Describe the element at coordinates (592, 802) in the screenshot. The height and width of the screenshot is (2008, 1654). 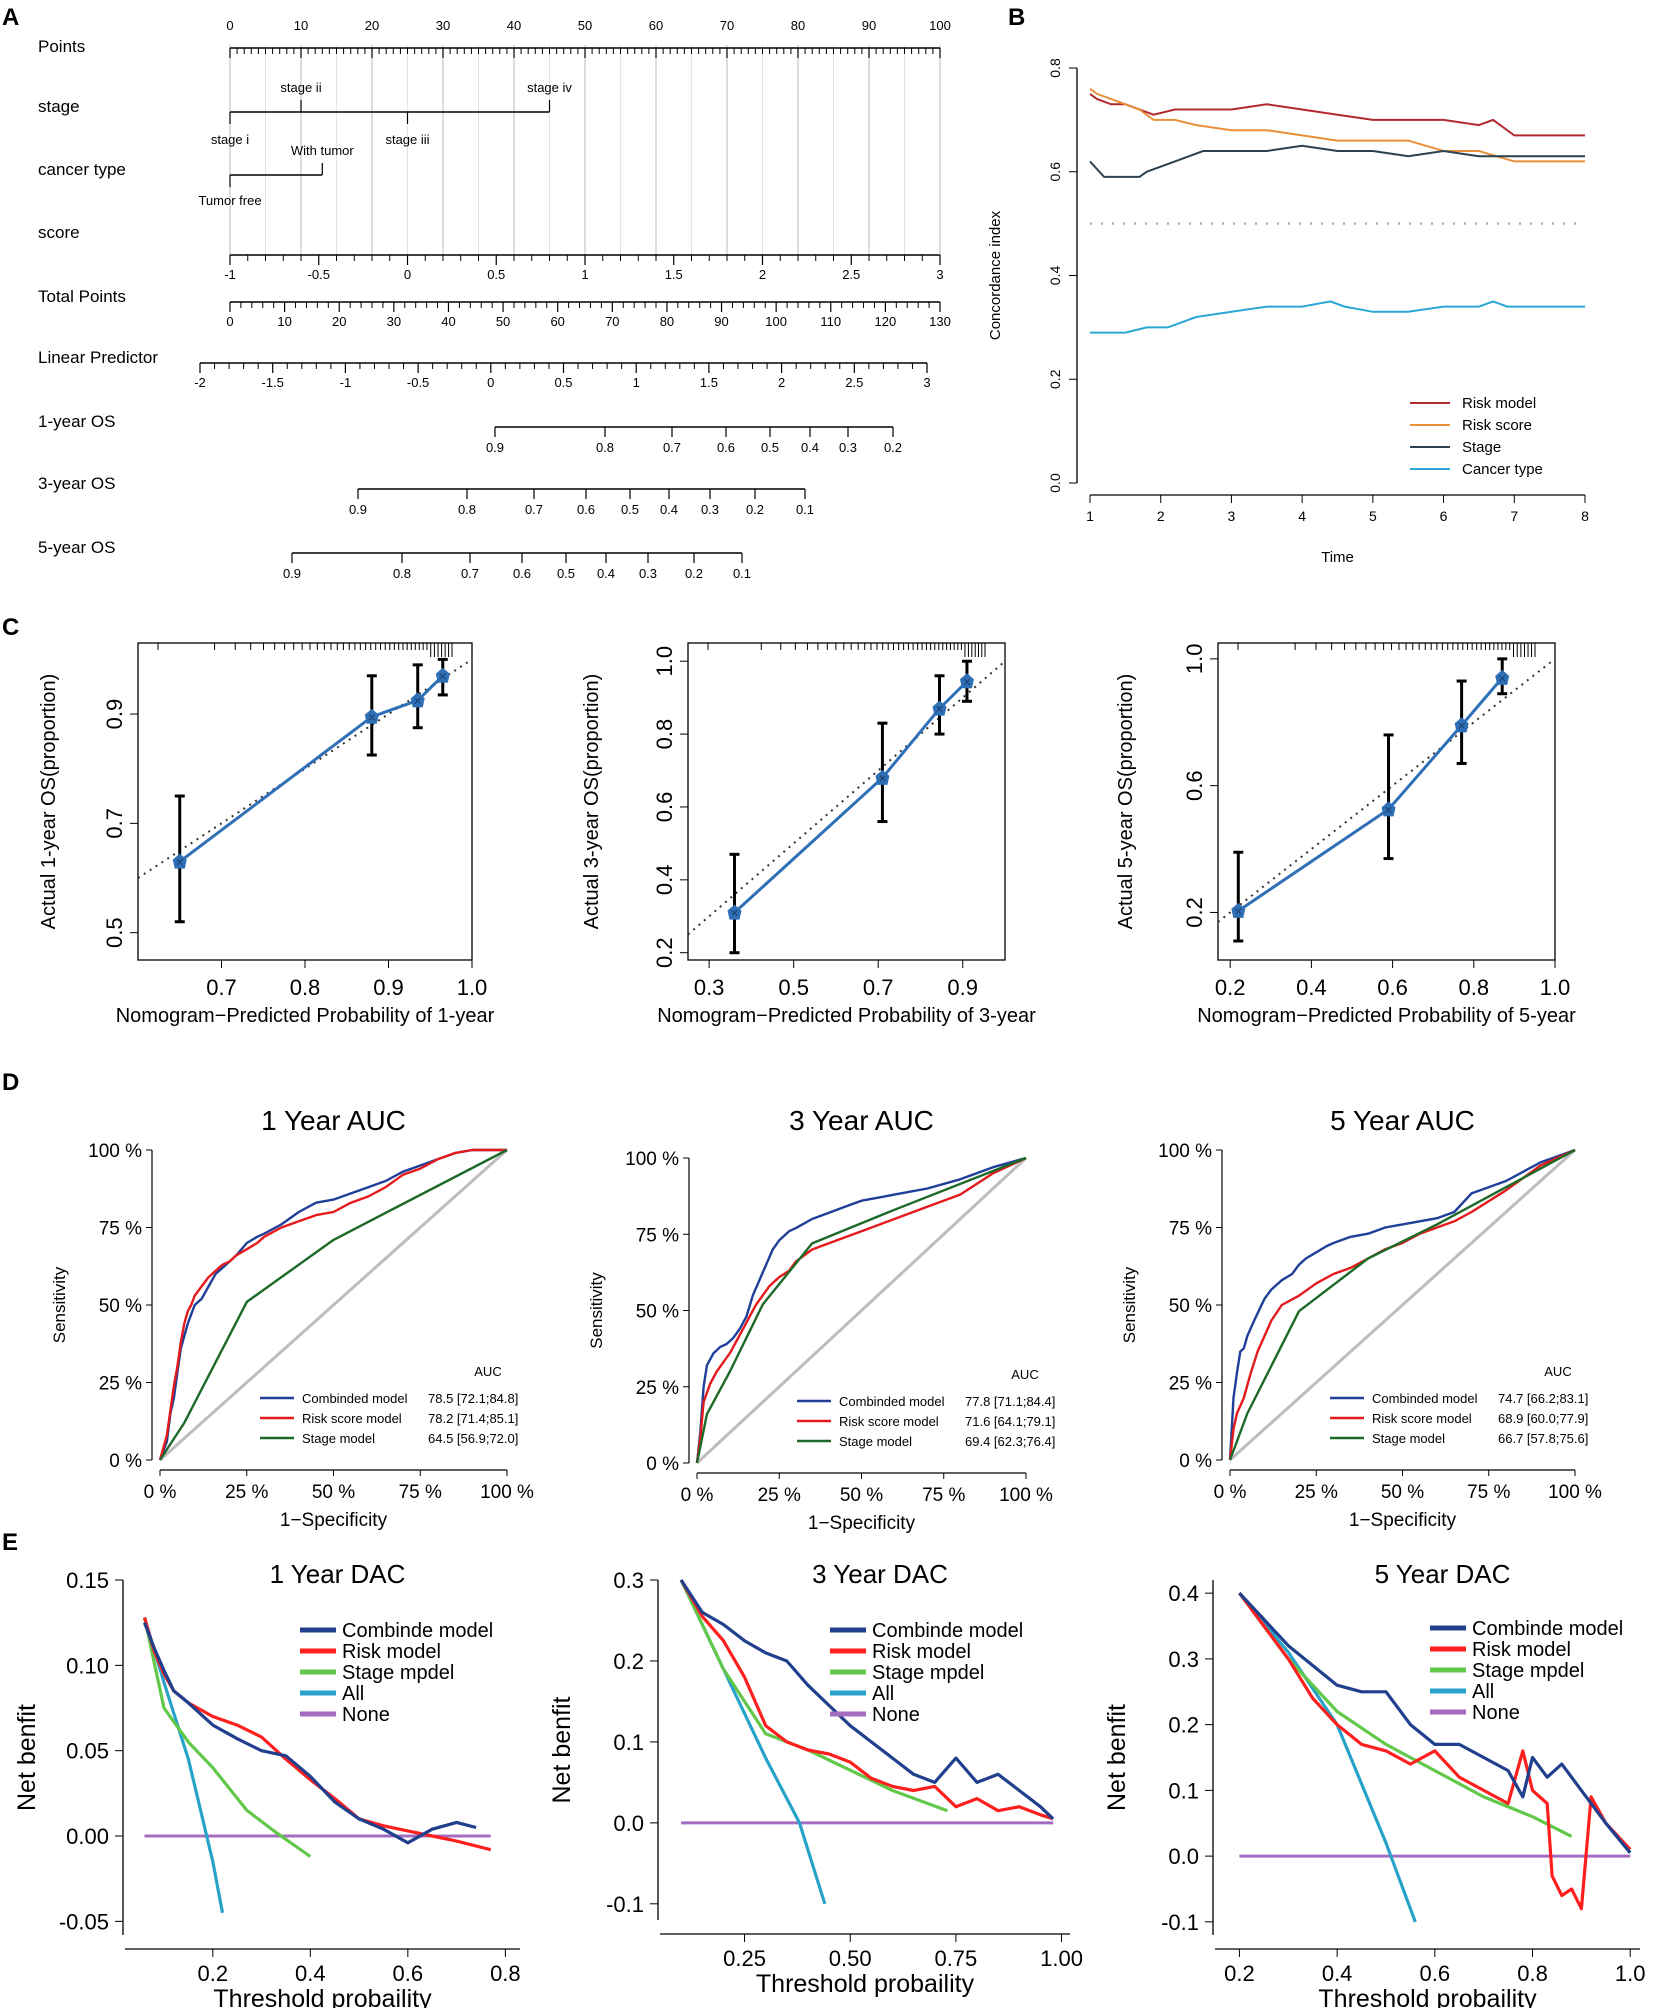
I see `y-axis-label: Actual 3-year OS(proportion)` at that location.